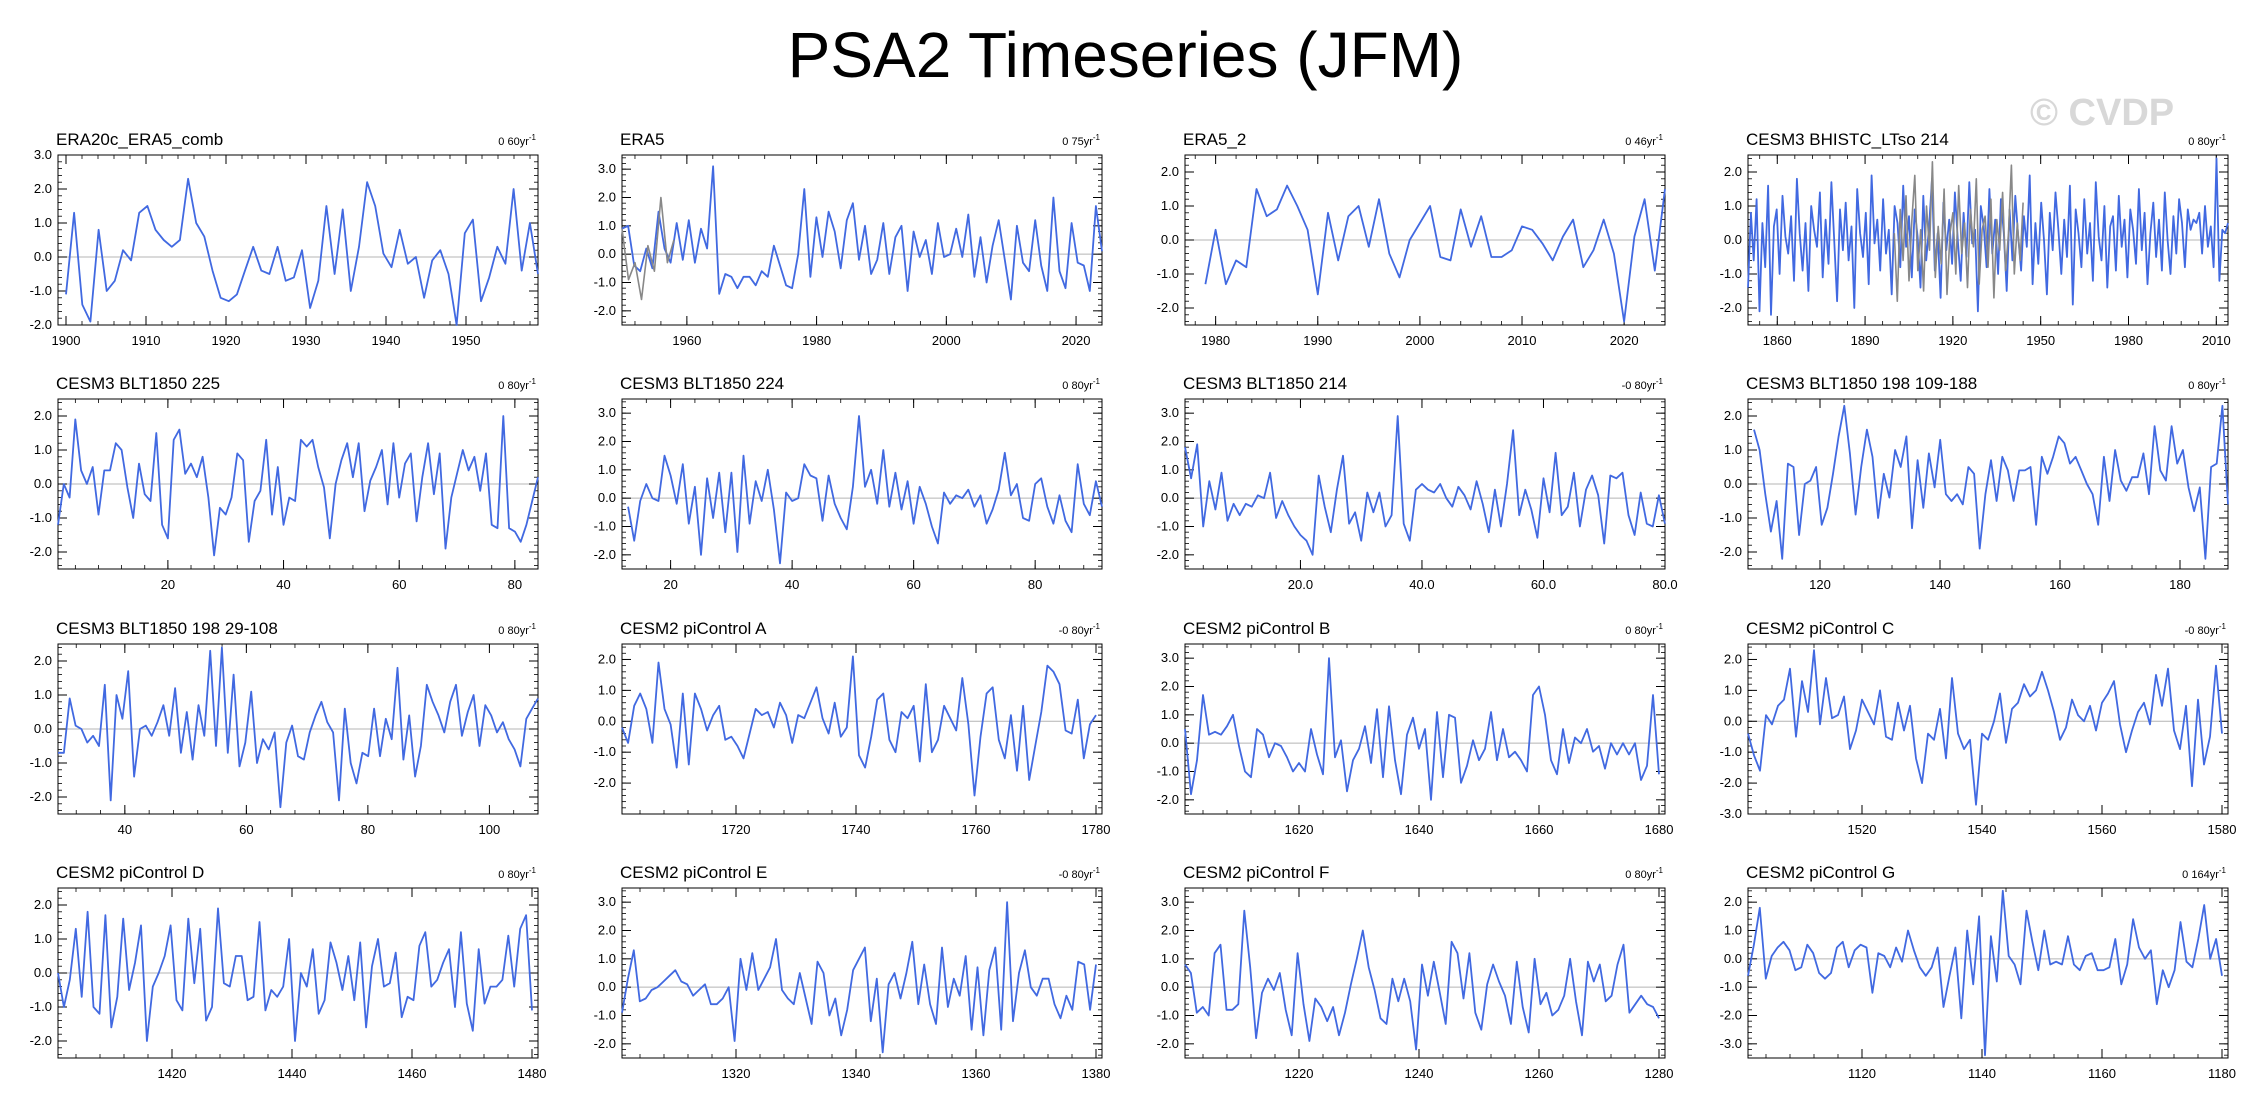  I want to click on x-tick-label: 1640, so click(1419, 829).